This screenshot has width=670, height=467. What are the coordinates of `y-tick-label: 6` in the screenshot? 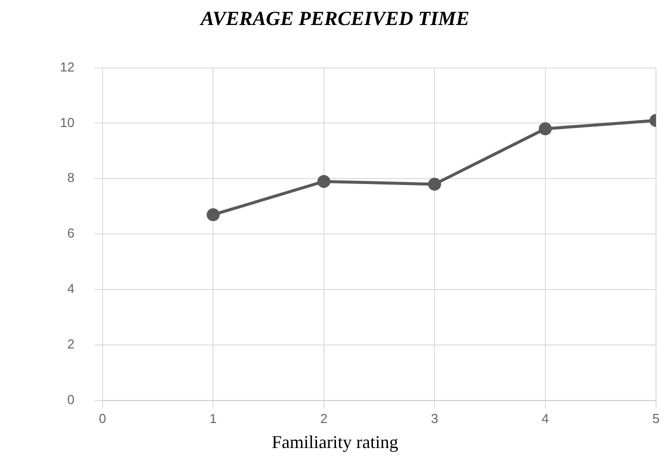 It's located at (70, 233).